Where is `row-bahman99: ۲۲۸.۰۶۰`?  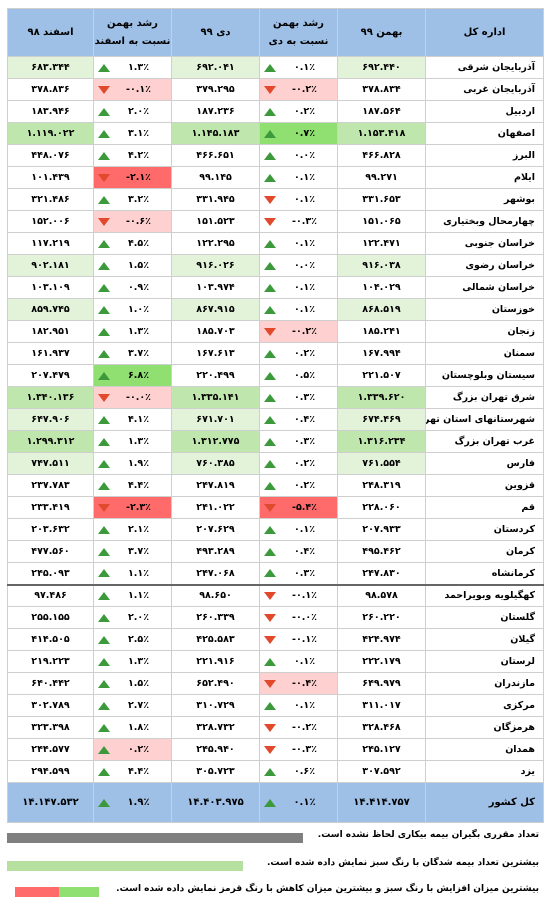
row-bahman99: ۲۲۸.۰۶۰ is located at coordinates (381, 507).